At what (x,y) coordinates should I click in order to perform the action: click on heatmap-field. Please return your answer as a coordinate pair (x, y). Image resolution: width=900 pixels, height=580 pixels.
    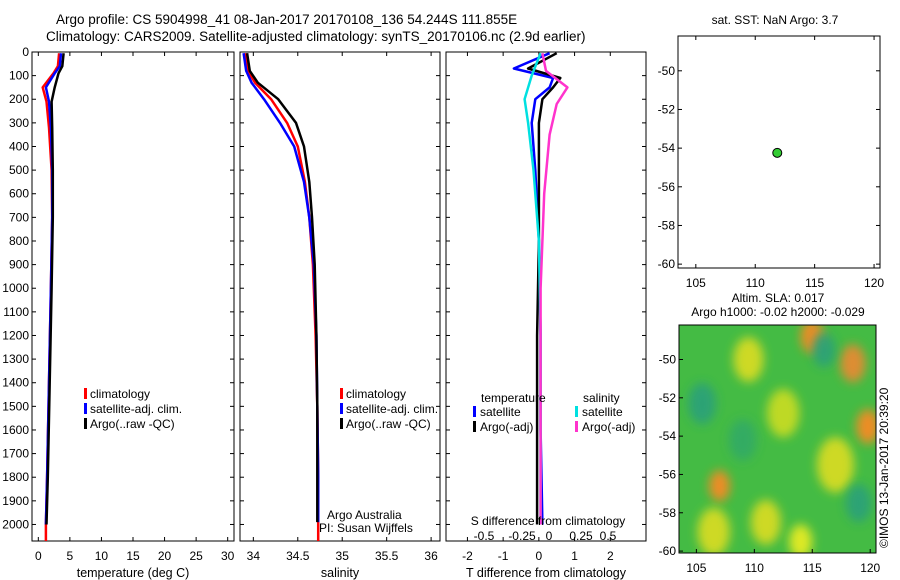
    Looking at the image, I should click on (782, 439).